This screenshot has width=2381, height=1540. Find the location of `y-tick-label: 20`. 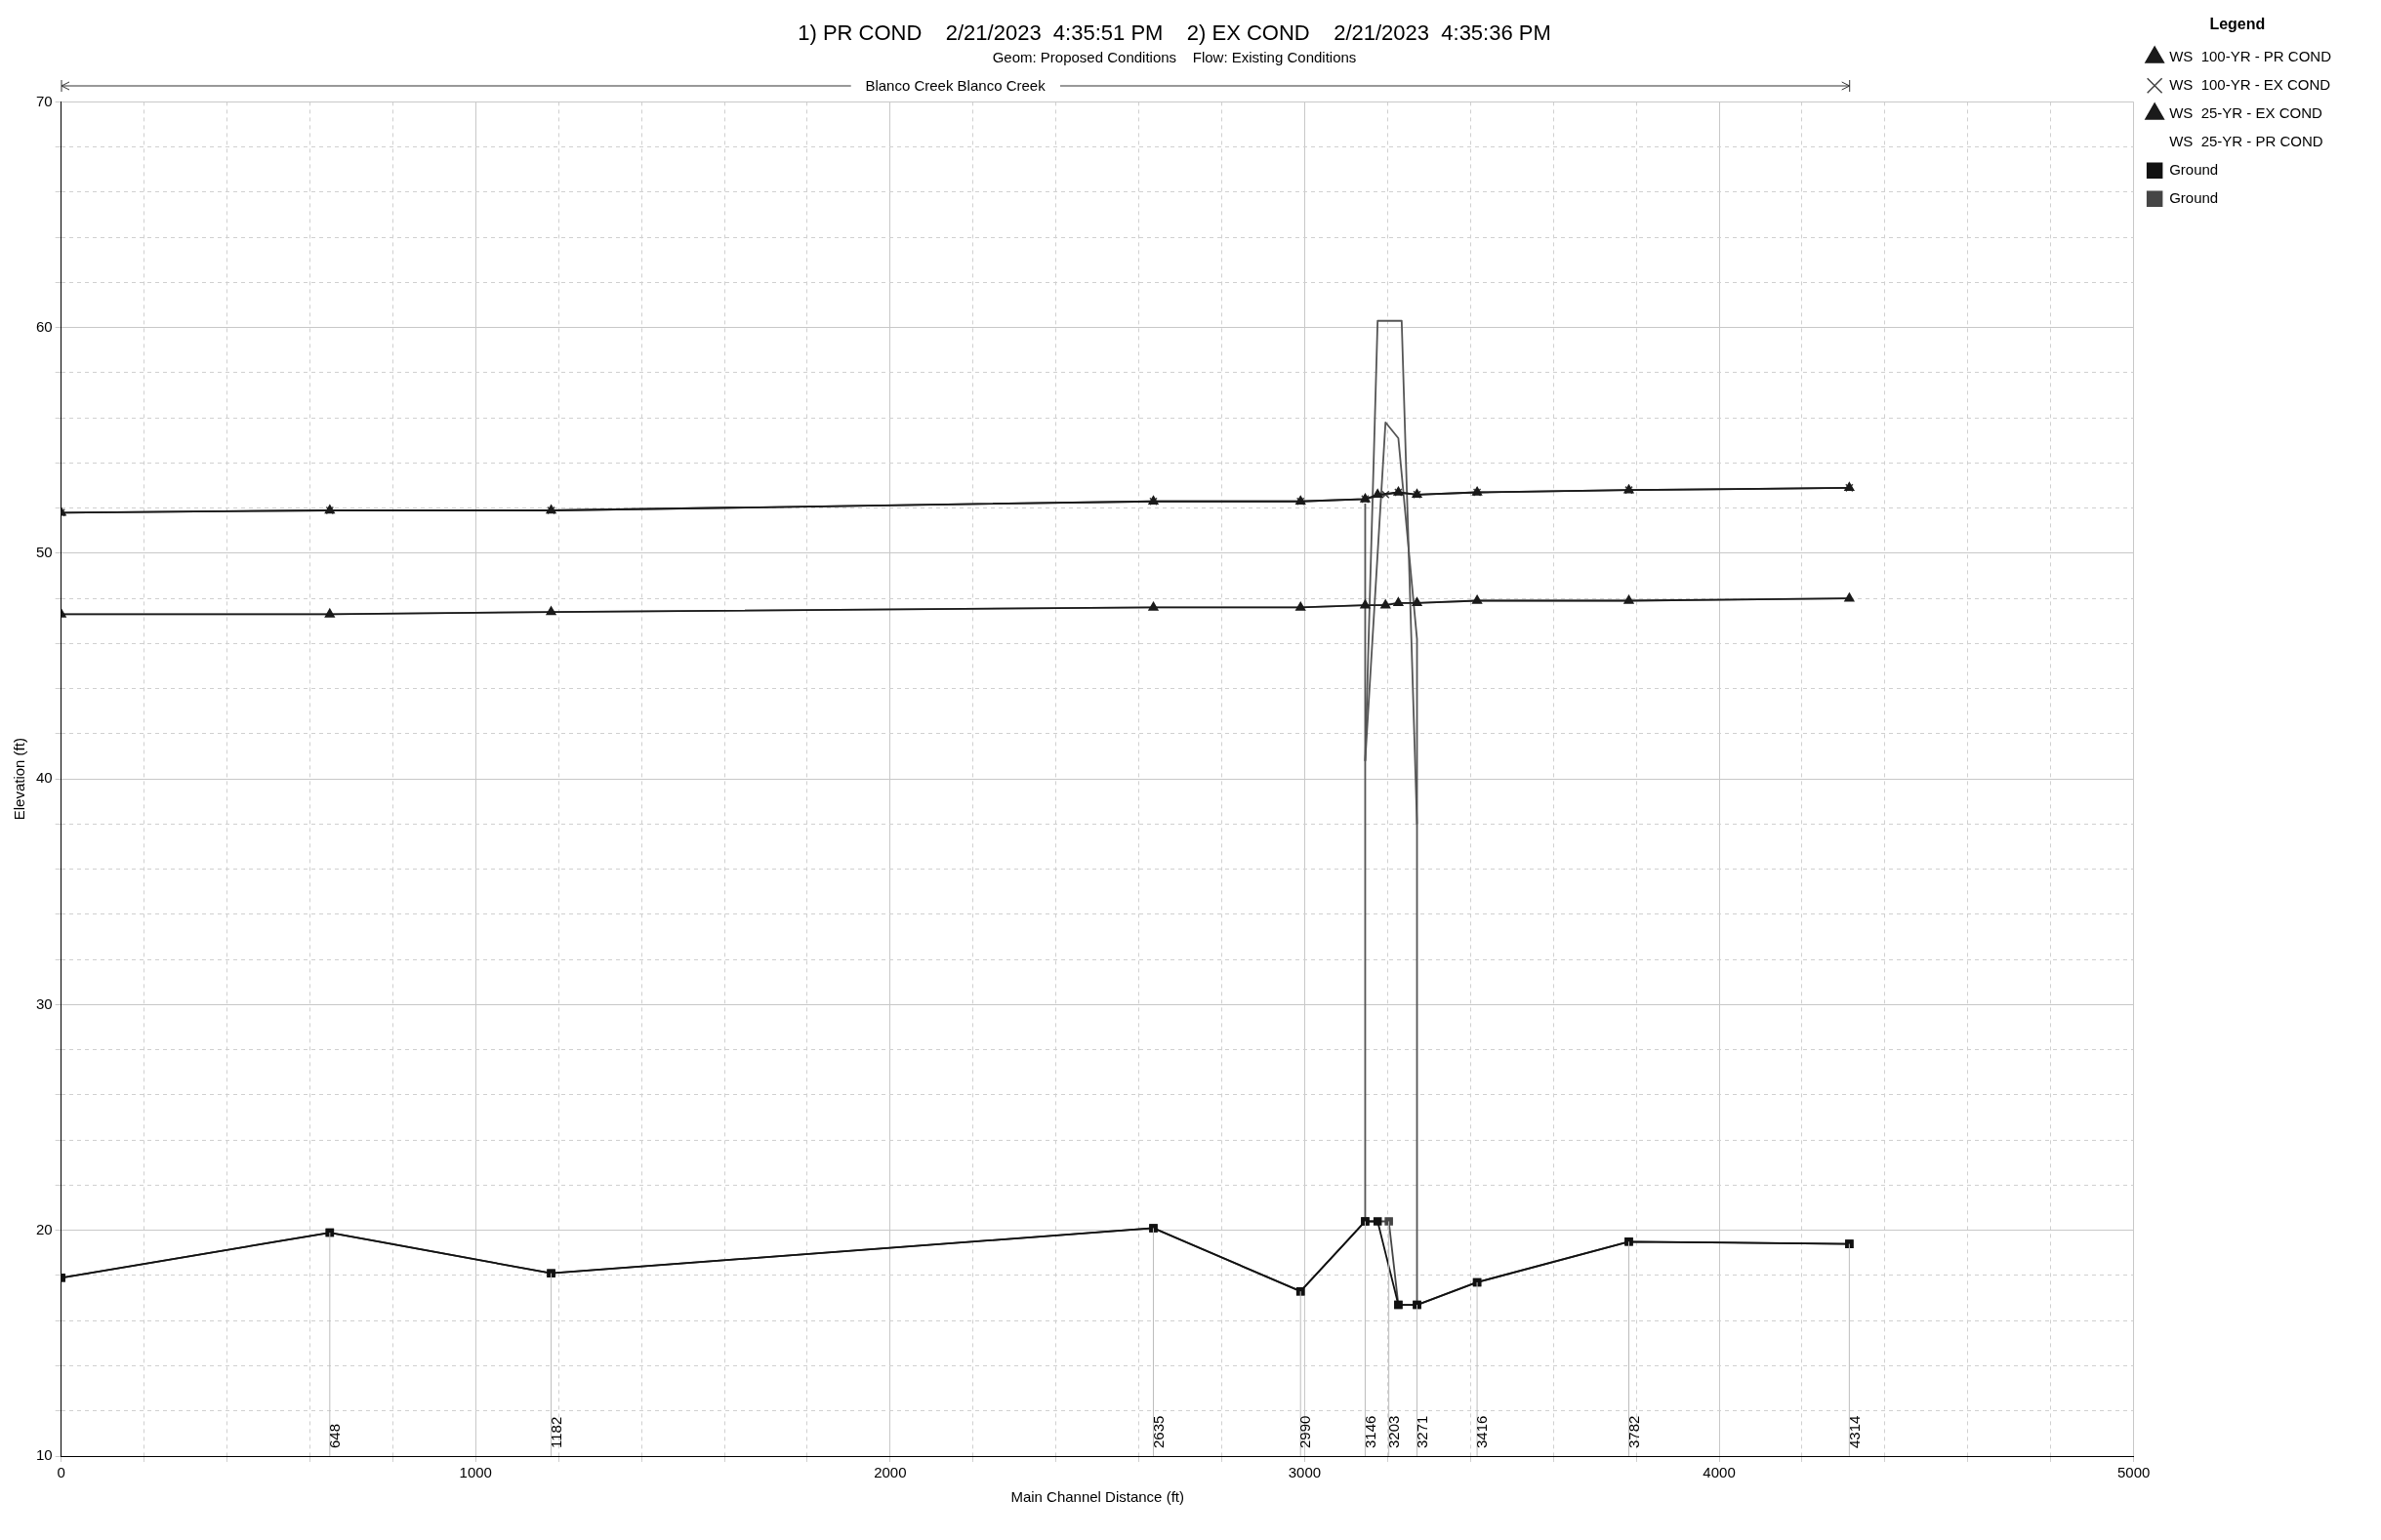

y-tick-label: 20 is located at coordinates (44, 1228).